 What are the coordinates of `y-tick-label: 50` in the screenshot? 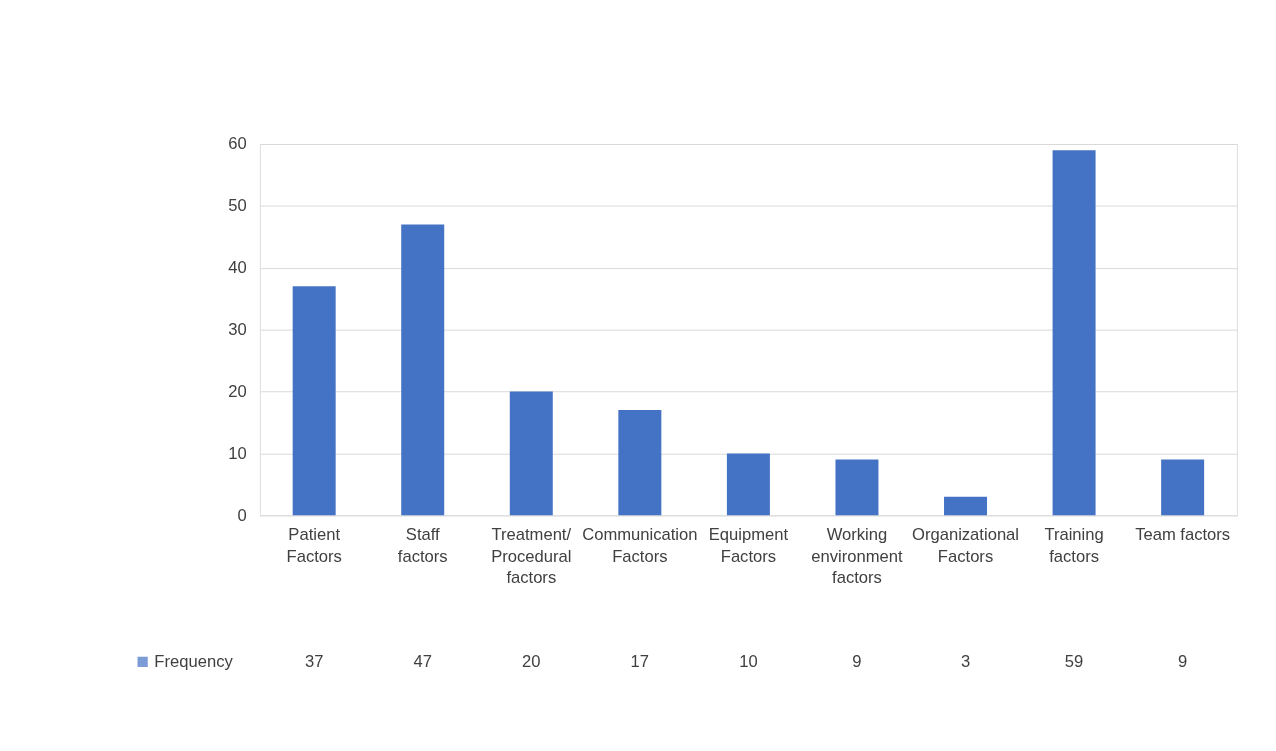 It's located at (237, 206).